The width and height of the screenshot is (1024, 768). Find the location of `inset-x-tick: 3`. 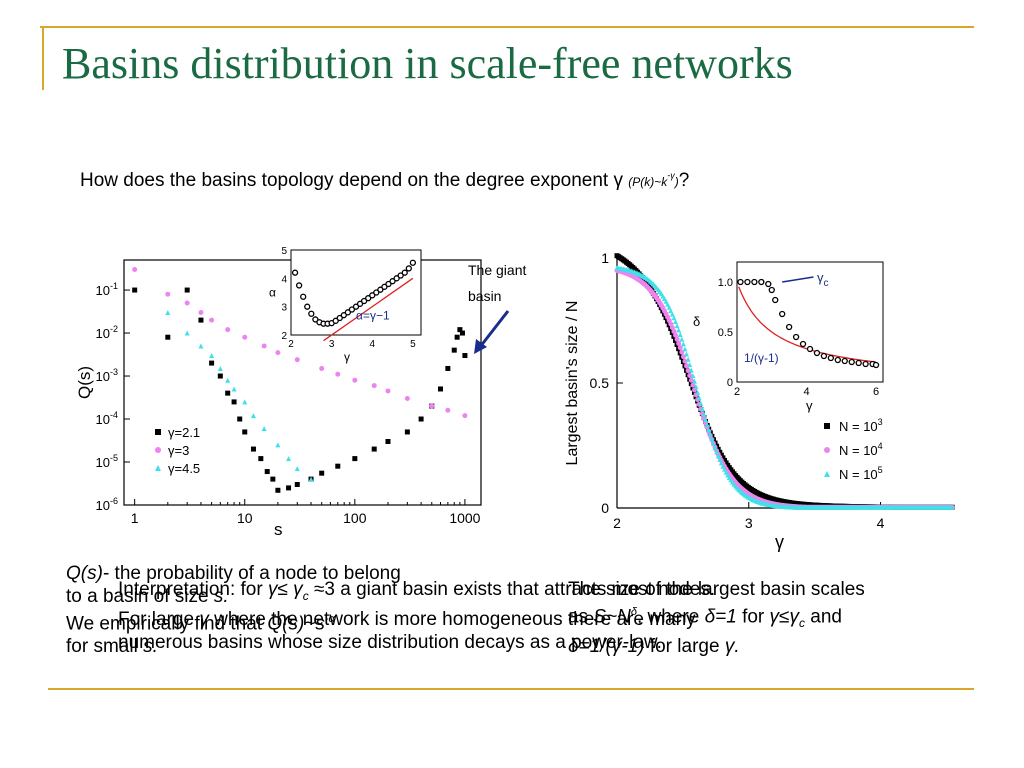

inset-x-tick: 3 is located at coordinates (332, 344).